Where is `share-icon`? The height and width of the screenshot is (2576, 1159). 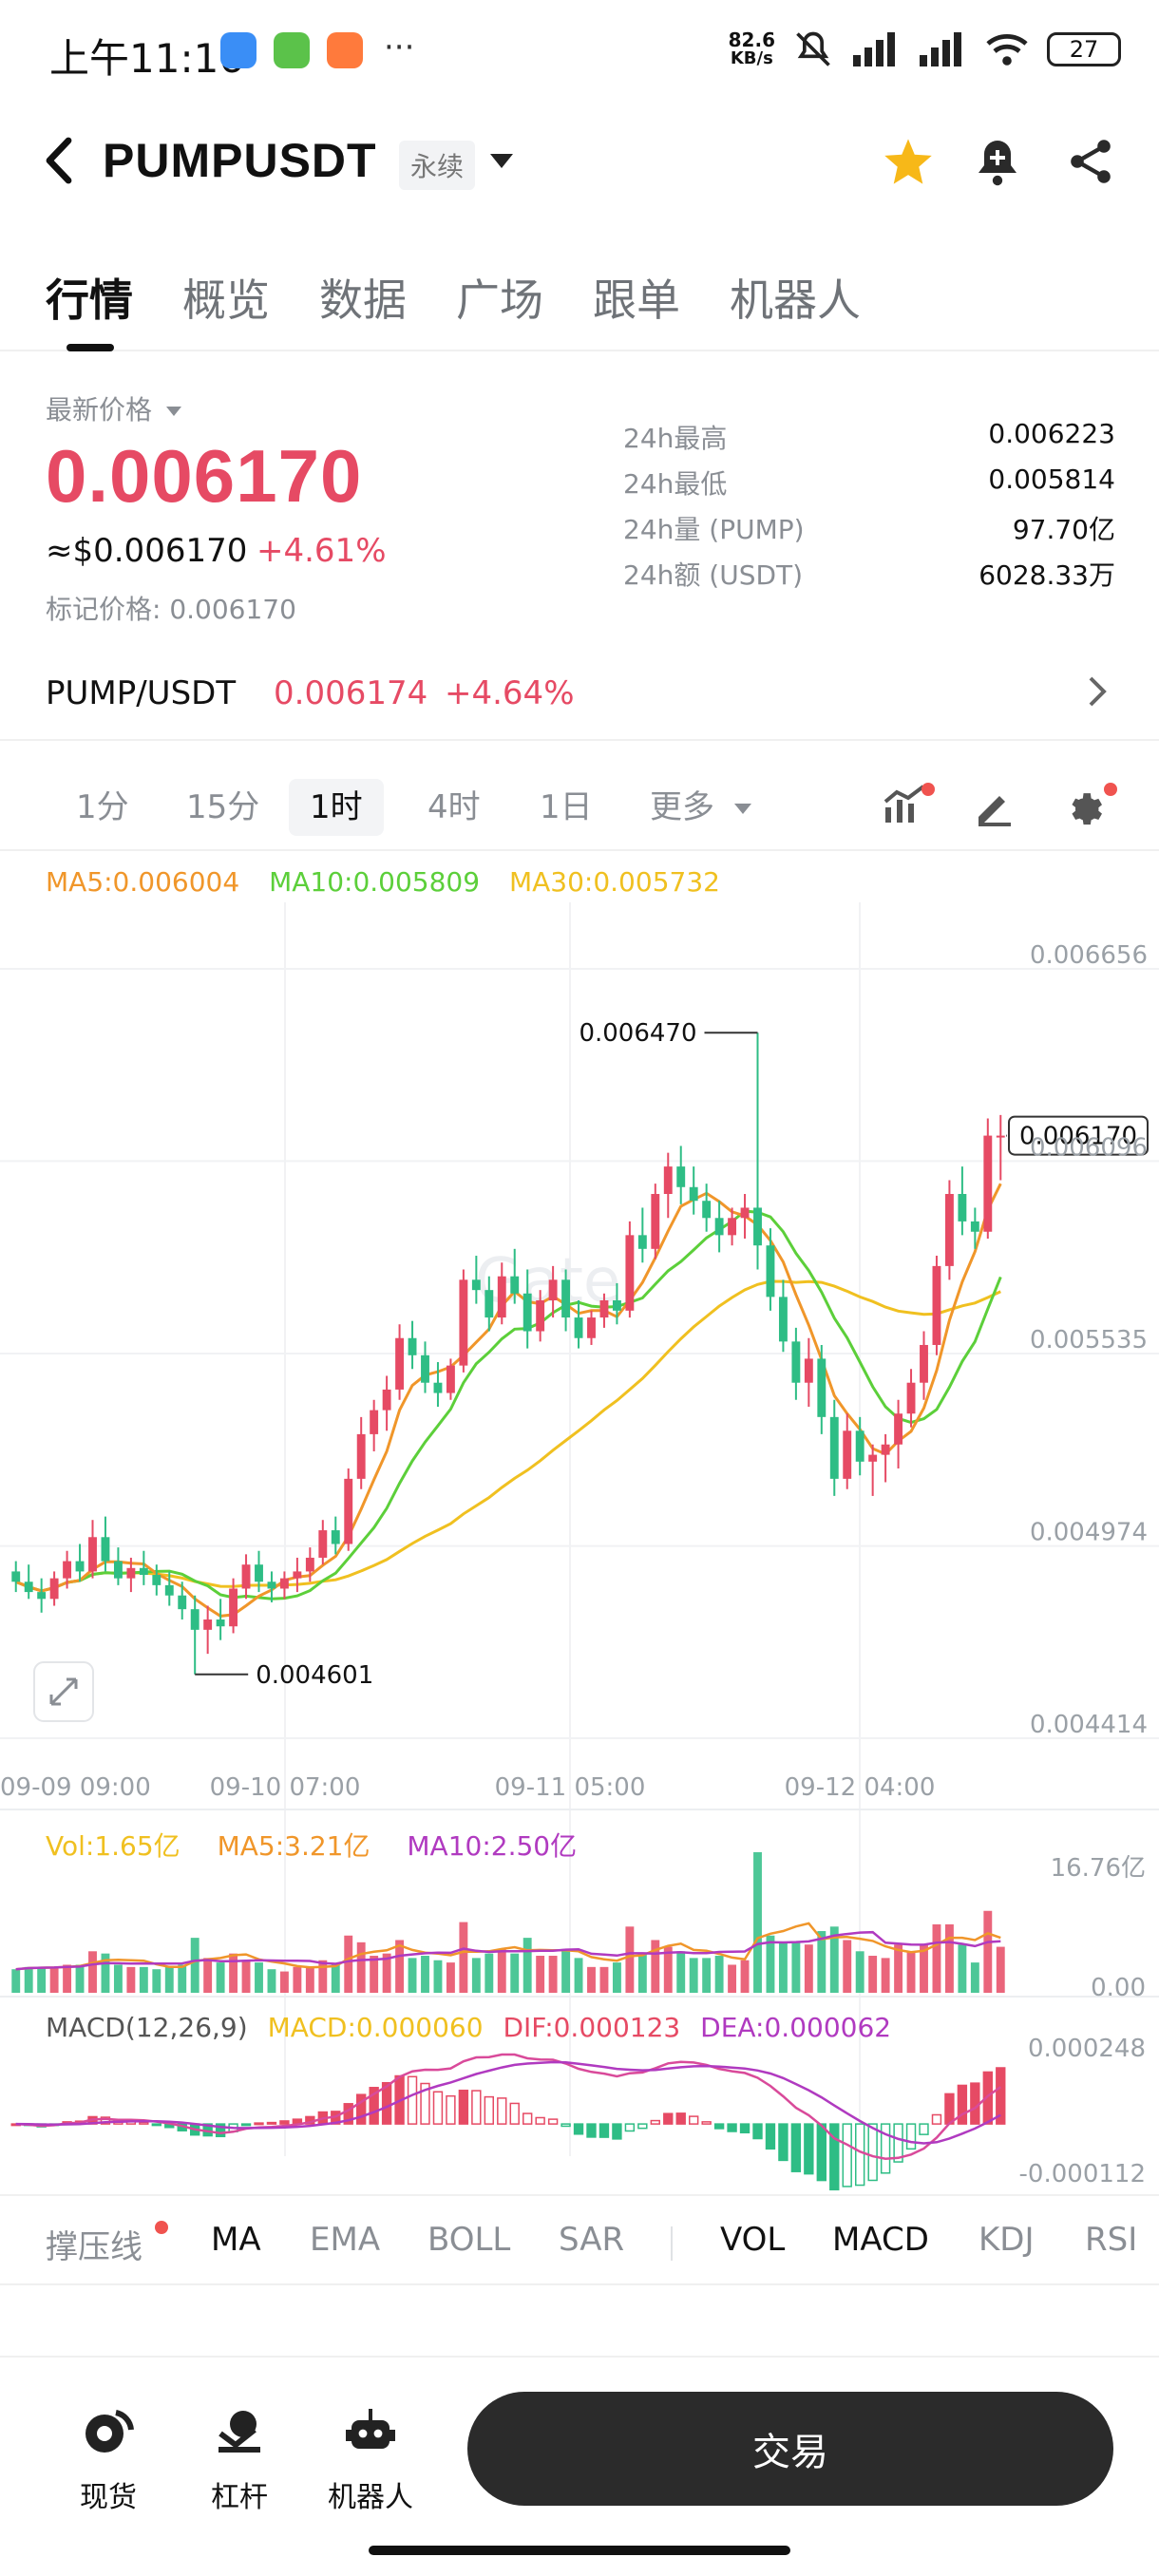
share-icon is located at coordinates (1090, 161).